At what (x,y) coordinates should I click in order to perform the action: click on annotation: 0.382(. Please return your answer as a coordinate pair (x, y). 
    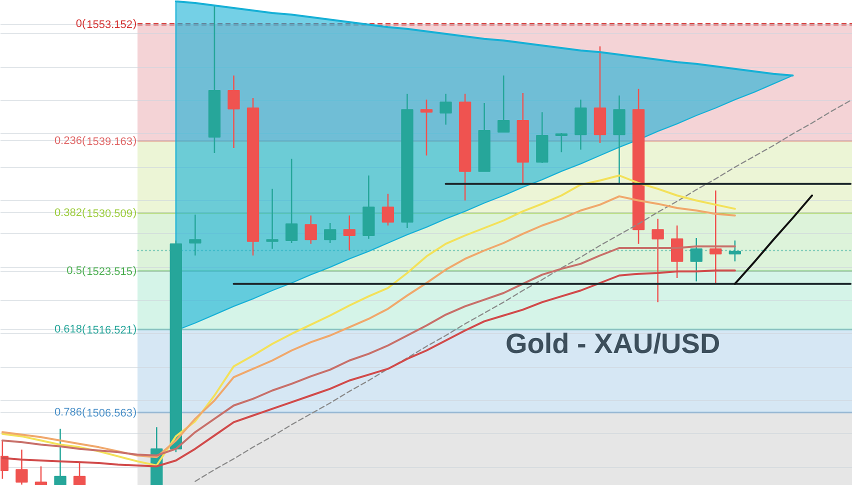
    Looking at the image, I should click on (70, 212).